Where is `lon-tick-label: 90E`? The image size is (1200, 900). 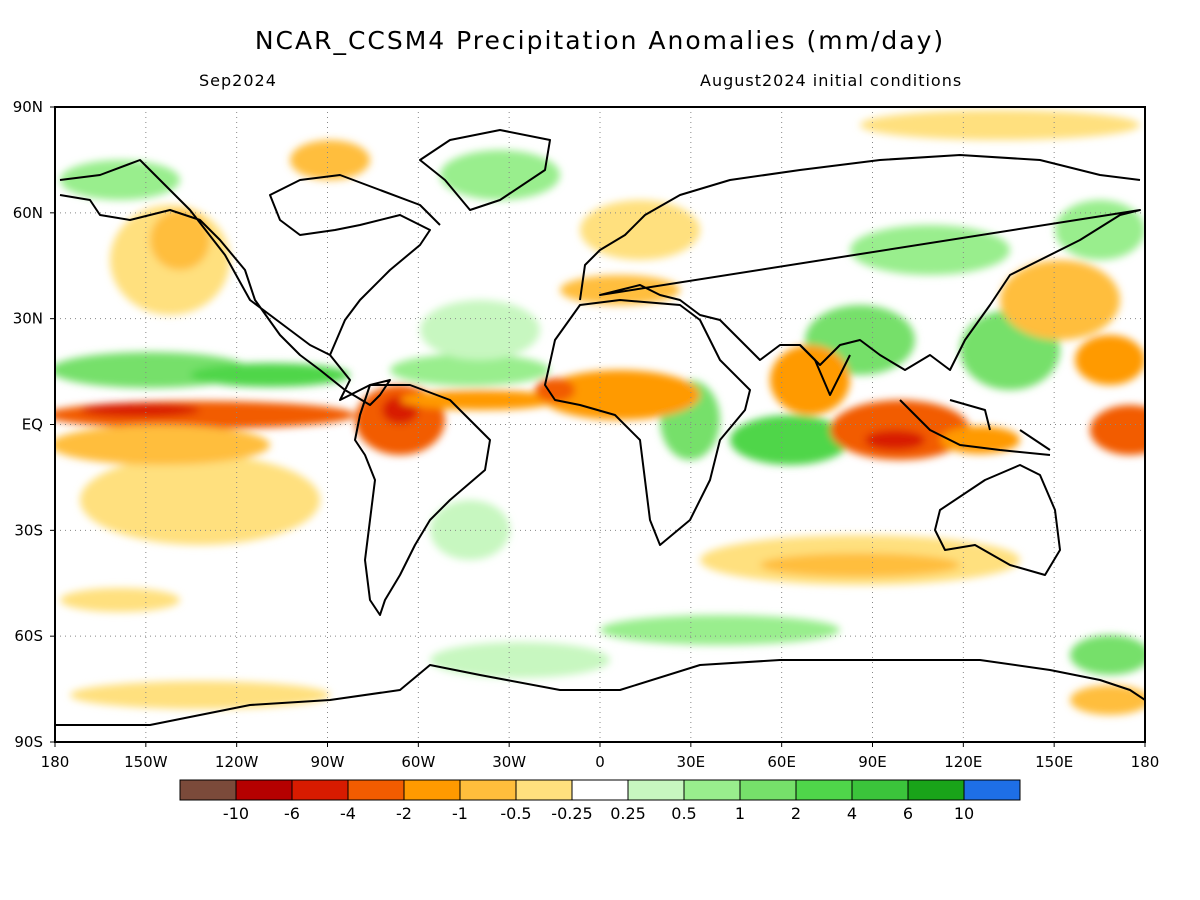
lon-tick-label: 90E is located at coordinates (872, 762).